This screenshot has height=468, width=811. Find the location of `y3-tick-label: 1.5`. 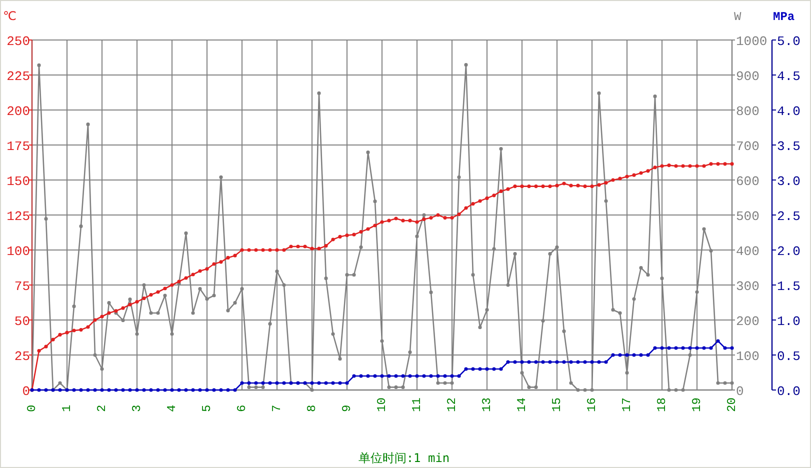

y3-tick-label: 1.5 is located at coordinates (788, 286).